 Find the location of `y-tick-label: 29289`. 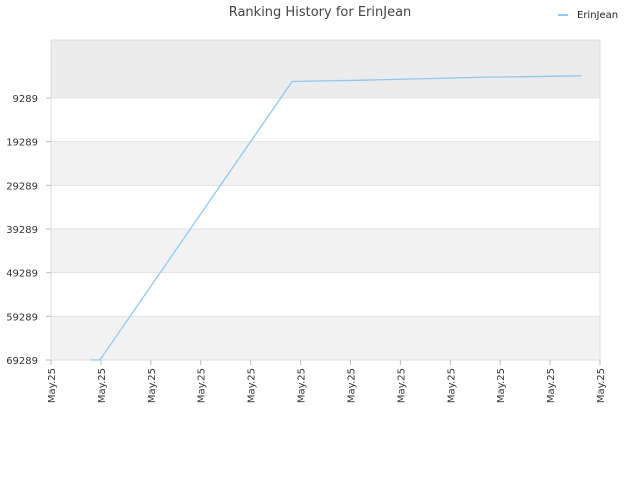

y-tick-label: 29289 is located at coordinates (22, 186).